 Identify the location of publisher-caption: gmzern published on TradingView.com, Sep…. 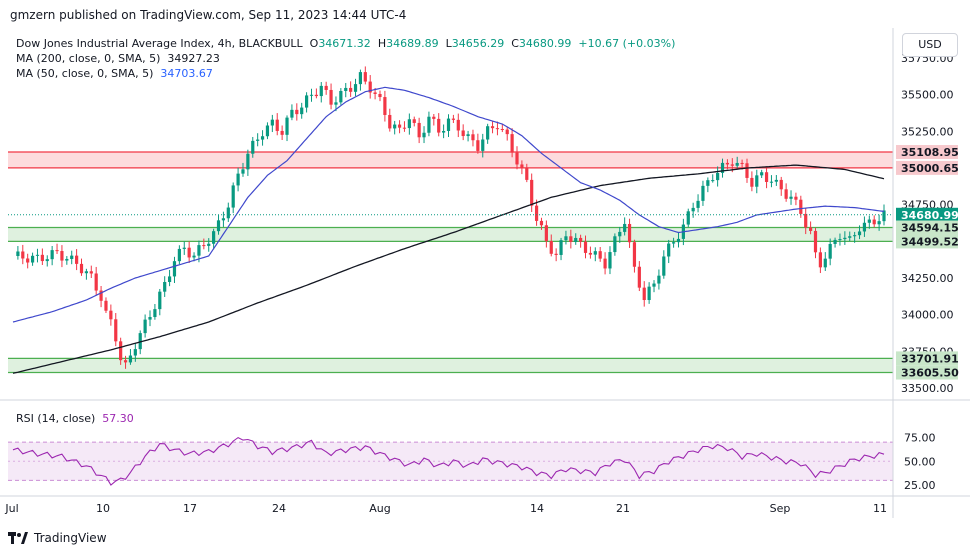
(208, 15).